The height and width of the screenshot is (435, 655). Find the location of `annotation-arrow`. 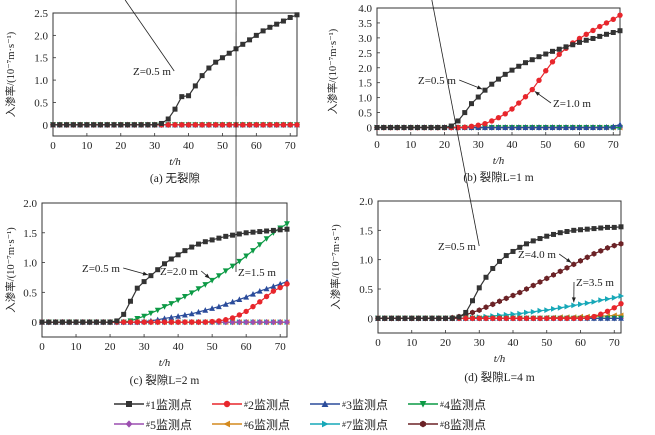

annotation-arrow is located at coordinates (455, 123).